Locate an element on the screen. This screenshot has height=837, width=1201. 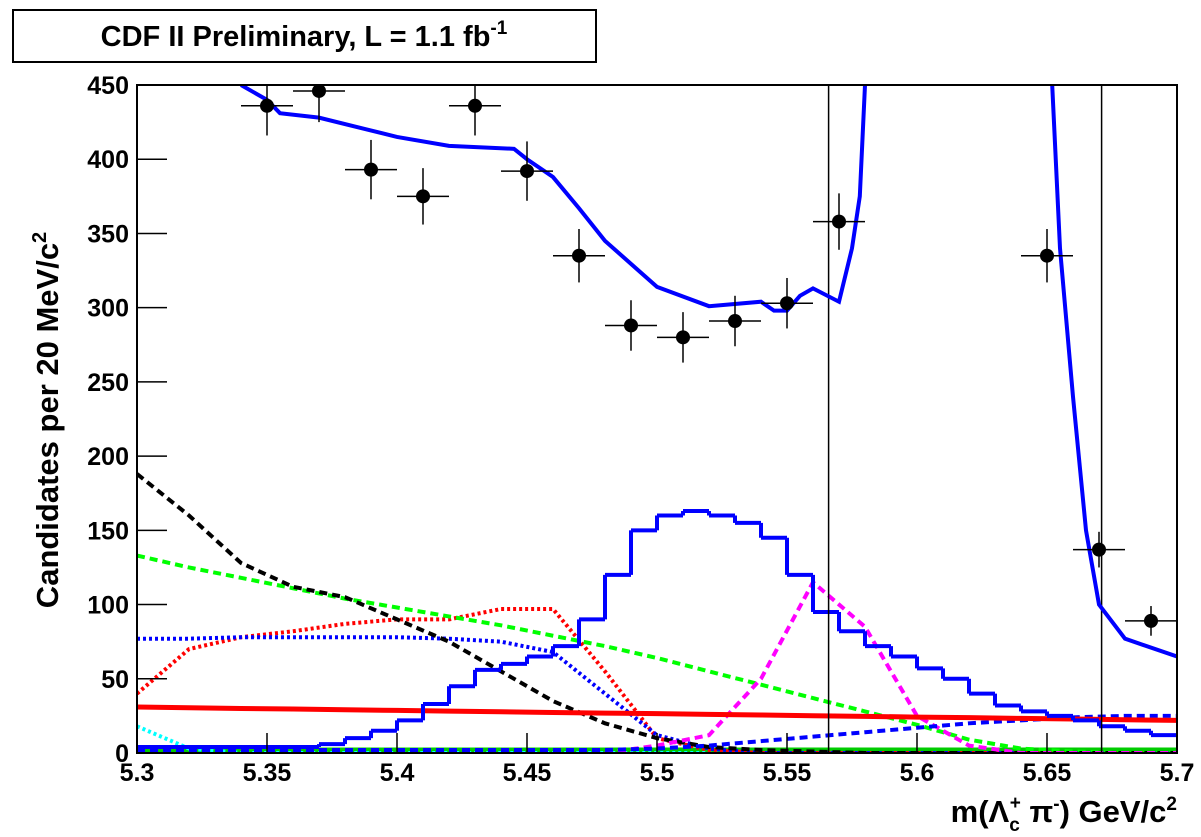
chart-title: CDF II Preliminary, L = 1.1 fb-1 is located at coordinates (304, 35).